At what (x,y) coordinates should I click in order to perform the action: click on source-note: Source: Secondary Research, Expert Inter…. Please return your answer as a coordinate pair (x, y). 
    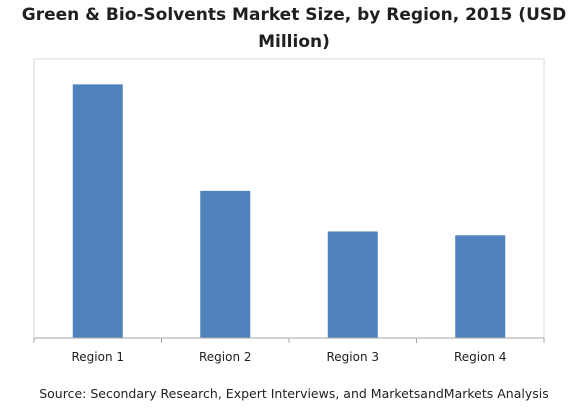
    Looking at the image, I should click on (294, 393).